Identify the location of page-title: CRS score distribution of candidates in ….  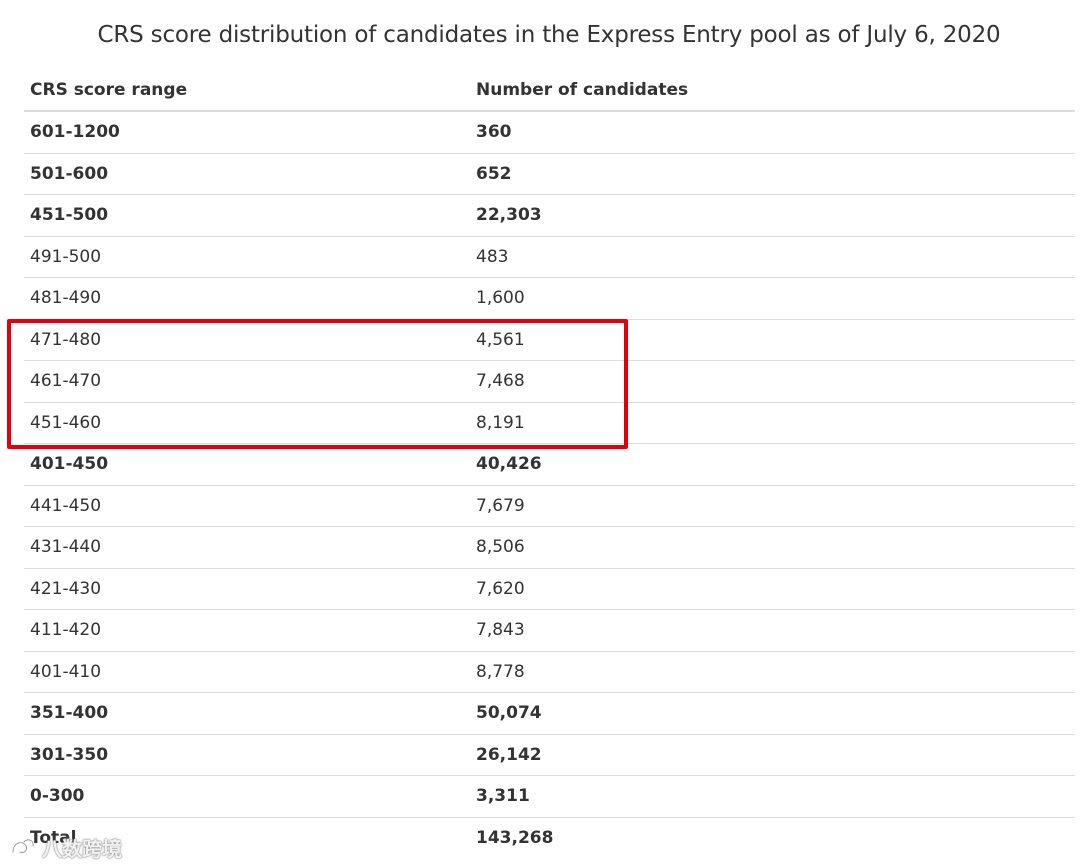
(549, 35).